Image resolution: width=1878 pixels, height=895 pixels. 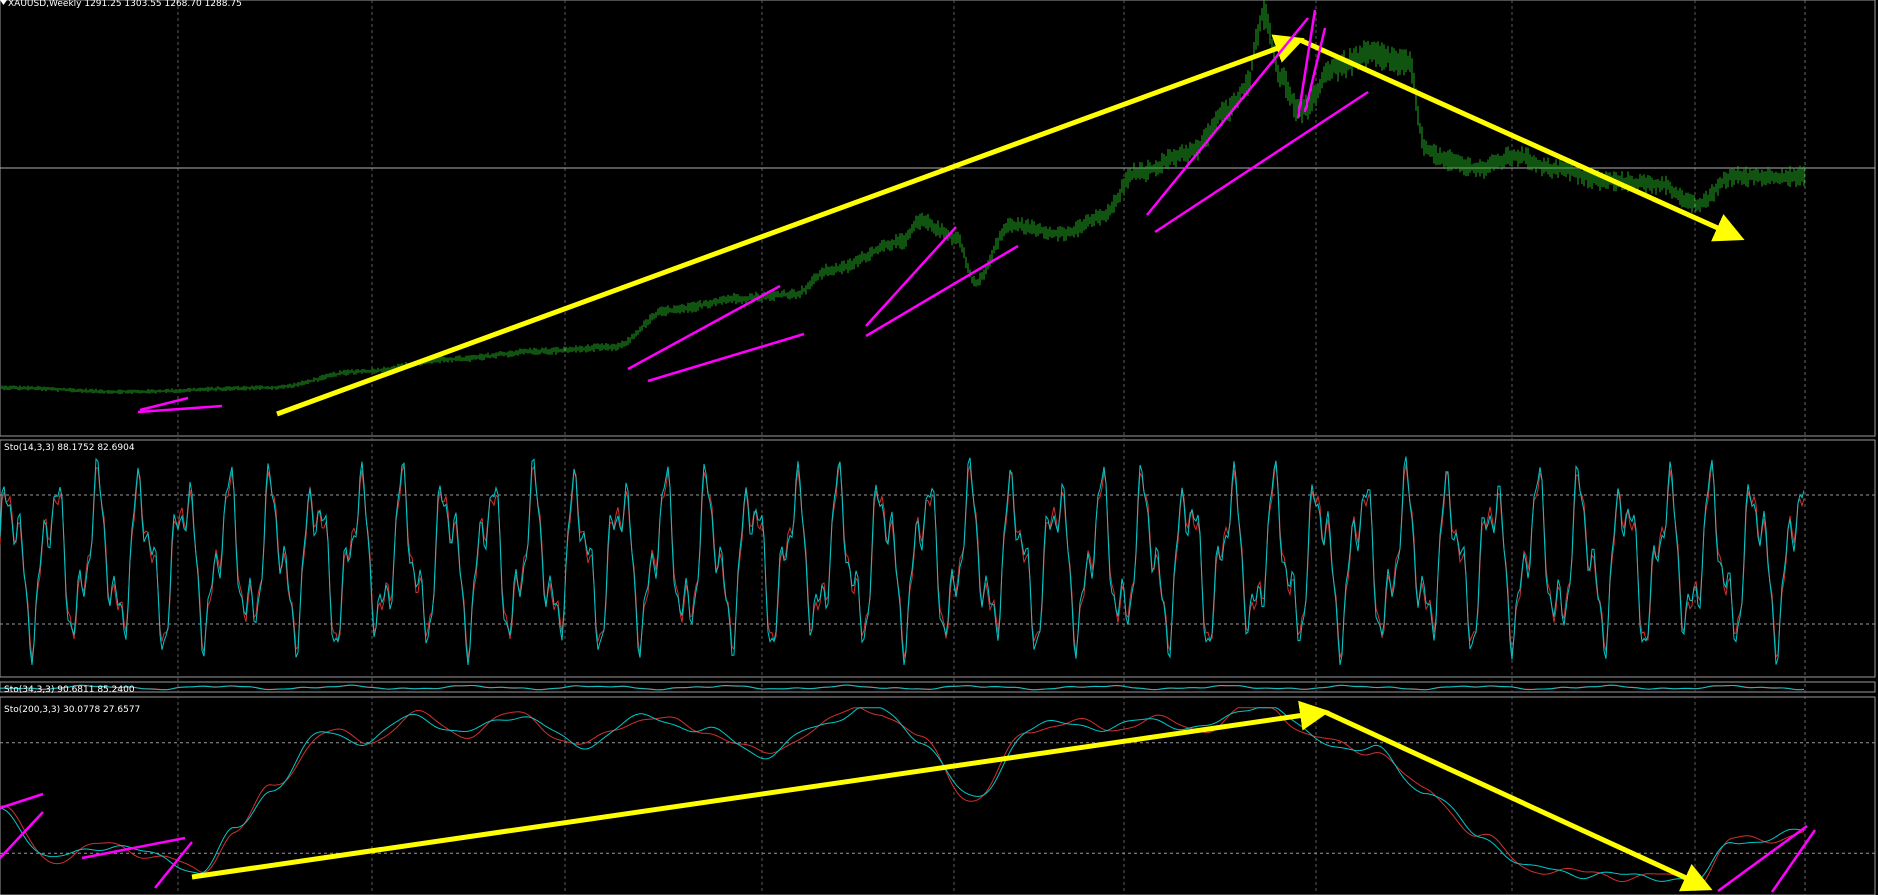 What do you see at coordinates (72, 710) in the screenshot?
I see `stoch-200-label: Sto(200,3,3) 30.0778 27.6577` at bounding box center [72, 710].